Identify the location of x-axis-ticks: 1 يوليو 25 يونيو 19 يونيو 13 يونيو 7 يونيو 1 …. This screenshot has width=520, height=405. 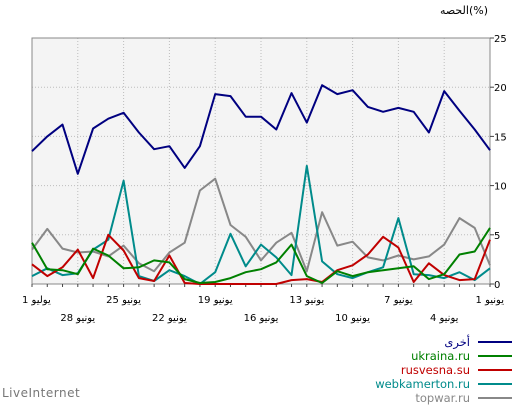
(263, 304).